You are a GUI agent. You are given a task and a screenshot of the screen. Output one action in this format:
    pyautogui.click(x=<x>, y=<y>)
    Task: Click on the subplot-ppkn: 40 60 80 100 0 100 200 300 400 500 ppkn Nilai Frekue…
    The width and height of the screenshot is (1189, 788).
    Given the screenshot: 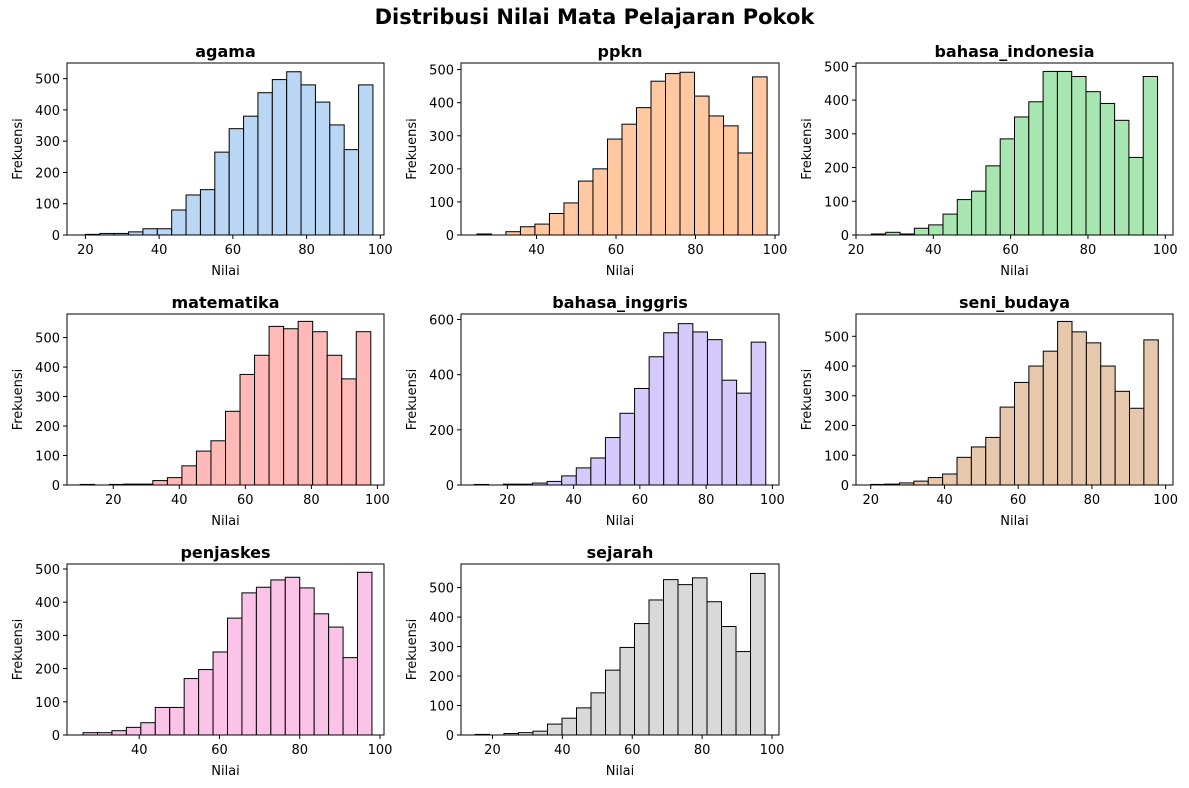 What is the action you would take?
    pyautogui.click(x=596, y=160)
    